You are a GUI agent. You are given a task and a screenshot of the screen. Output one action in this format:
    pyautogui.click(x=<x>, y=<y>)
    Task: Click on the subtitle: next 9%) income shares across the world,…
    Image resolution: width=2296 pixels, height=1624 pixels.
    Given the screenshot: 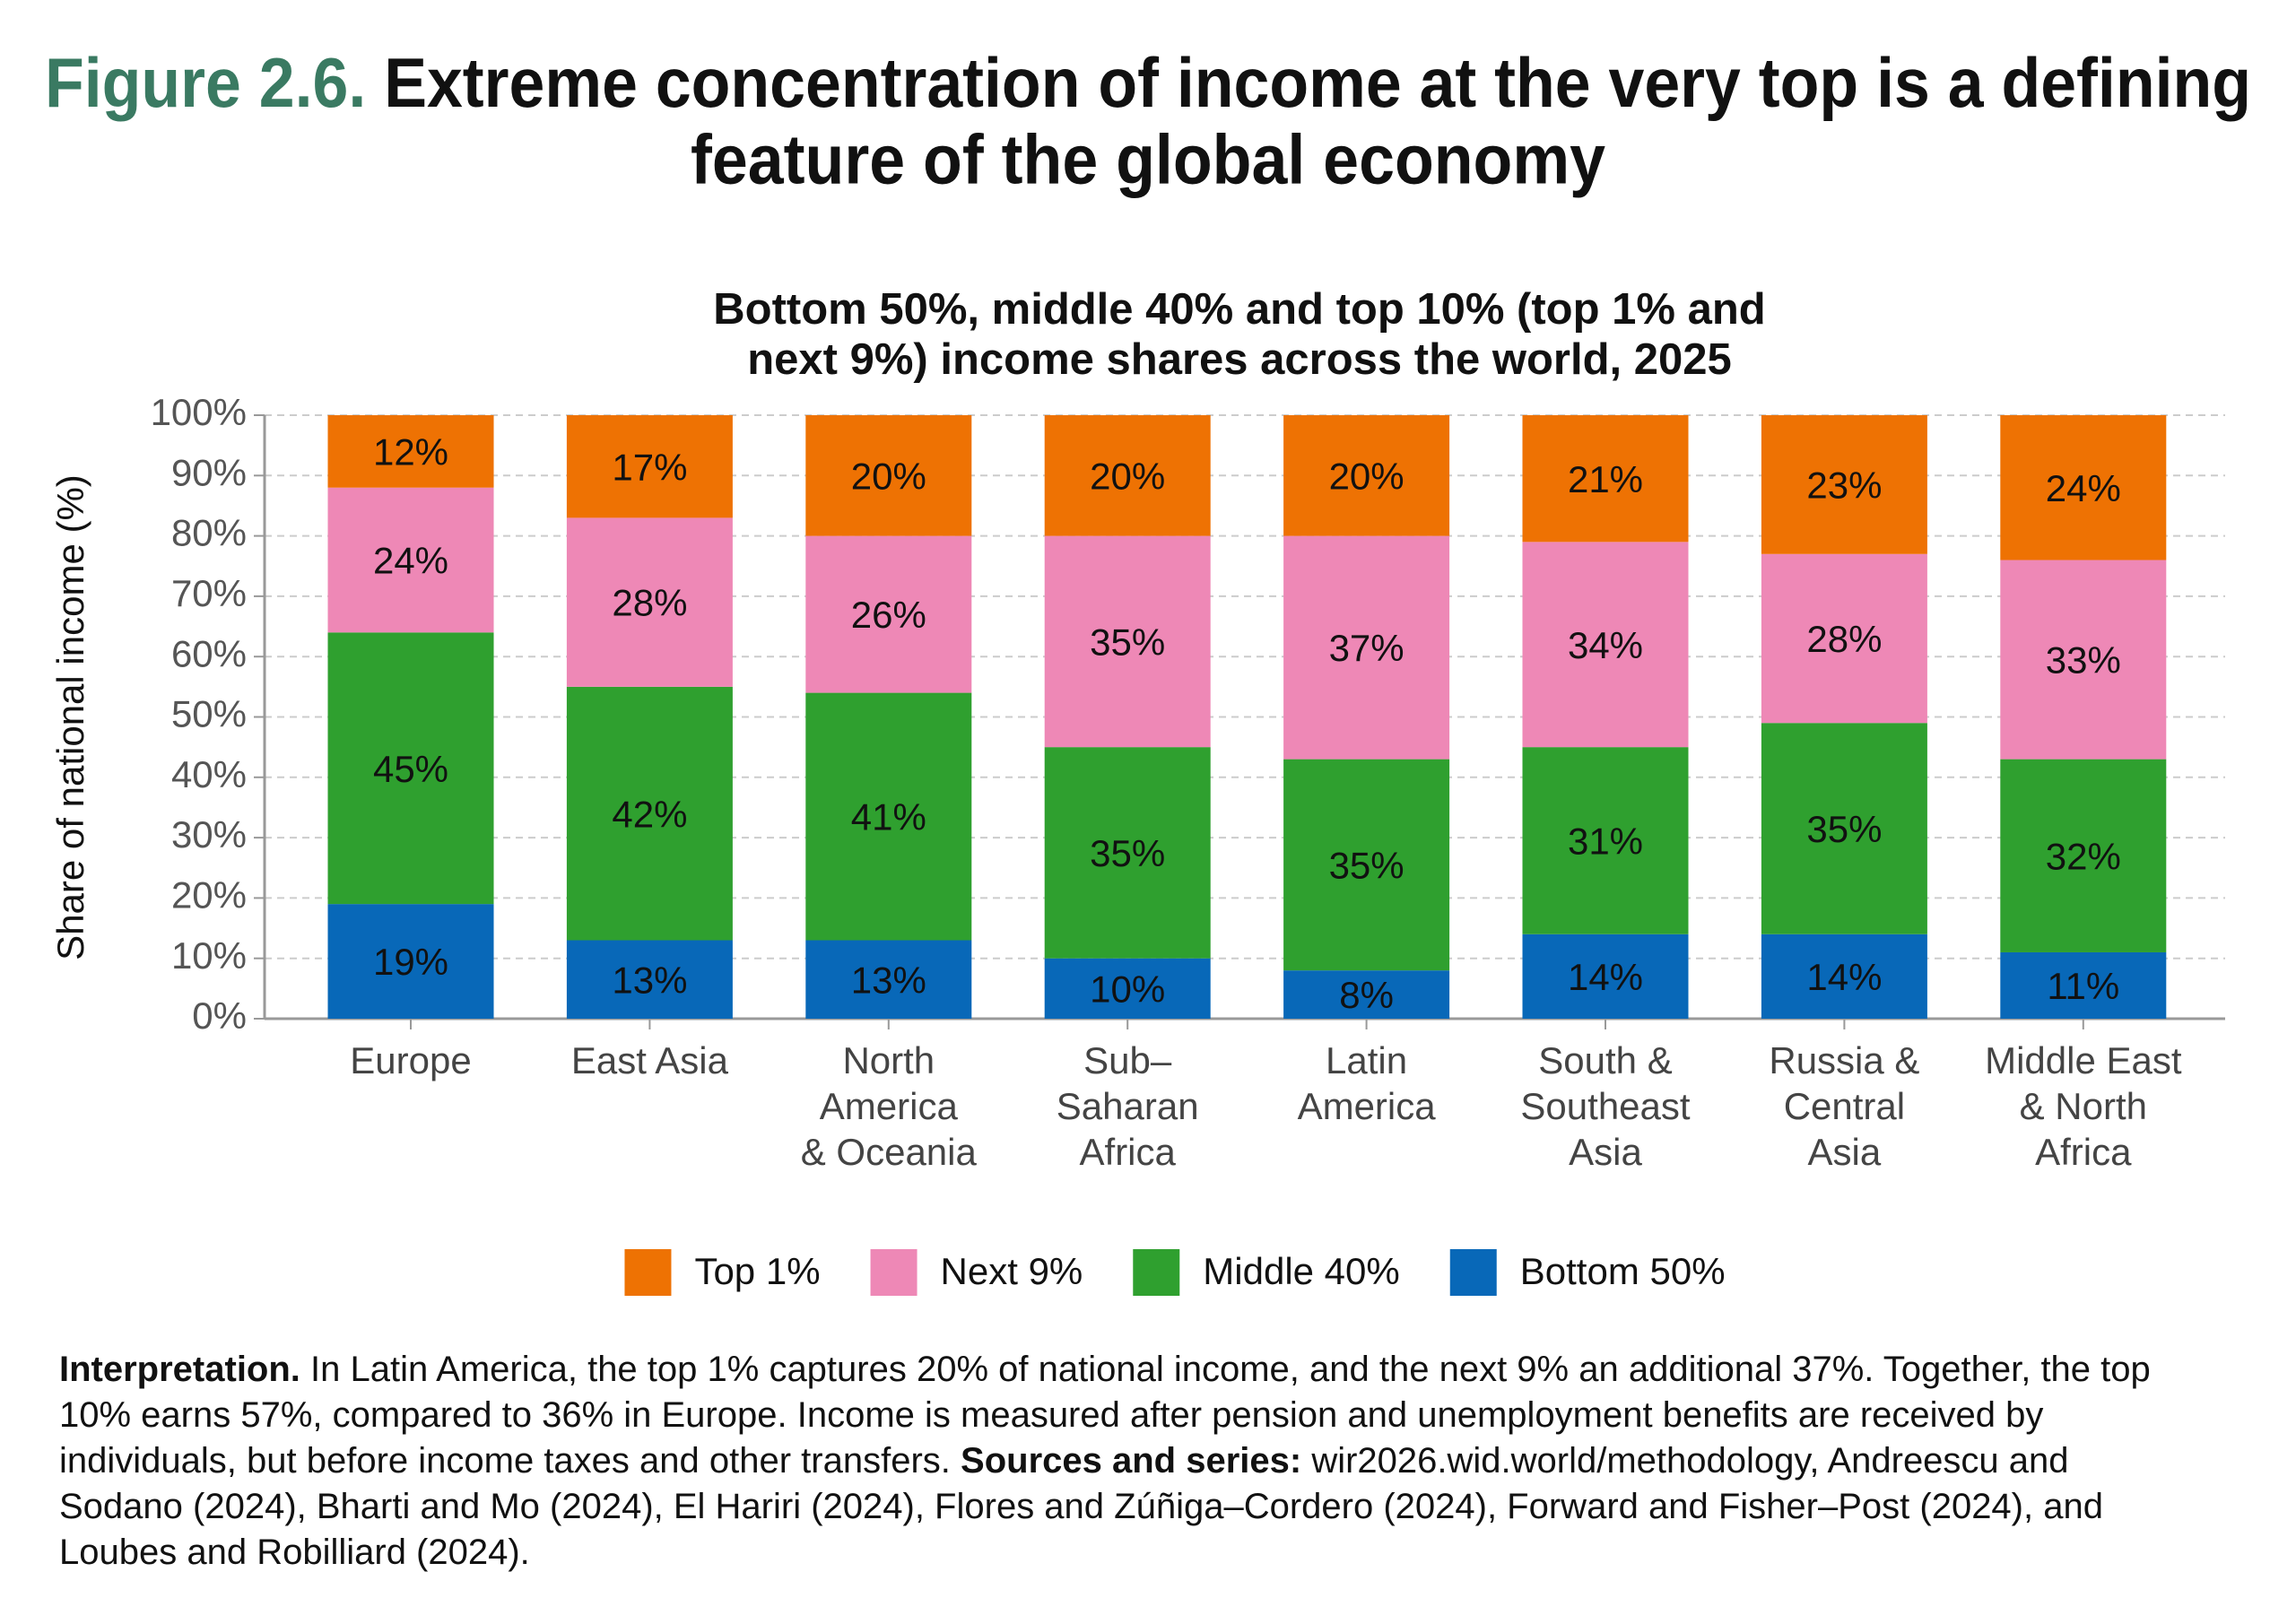 What is the action you would take?
    pyautogui.click(x=1239, y=359)
    